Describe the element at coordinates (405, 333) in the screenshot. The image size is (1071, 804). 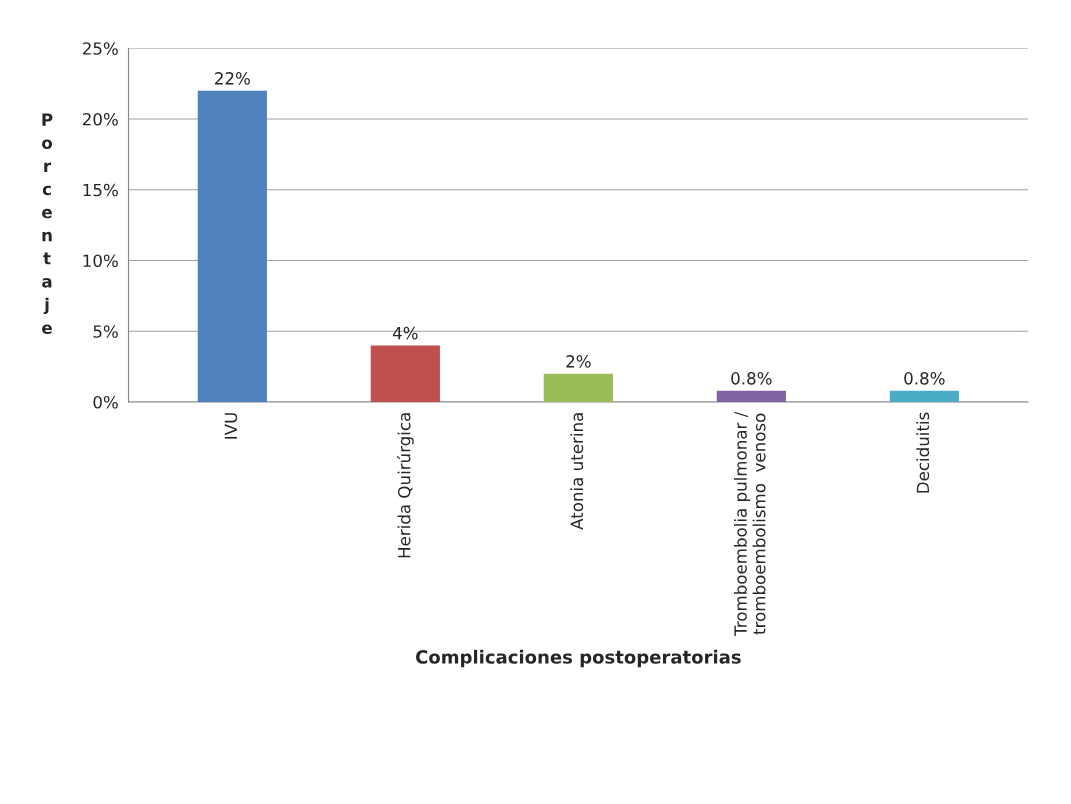
I see `data-label: 4%` at that location.